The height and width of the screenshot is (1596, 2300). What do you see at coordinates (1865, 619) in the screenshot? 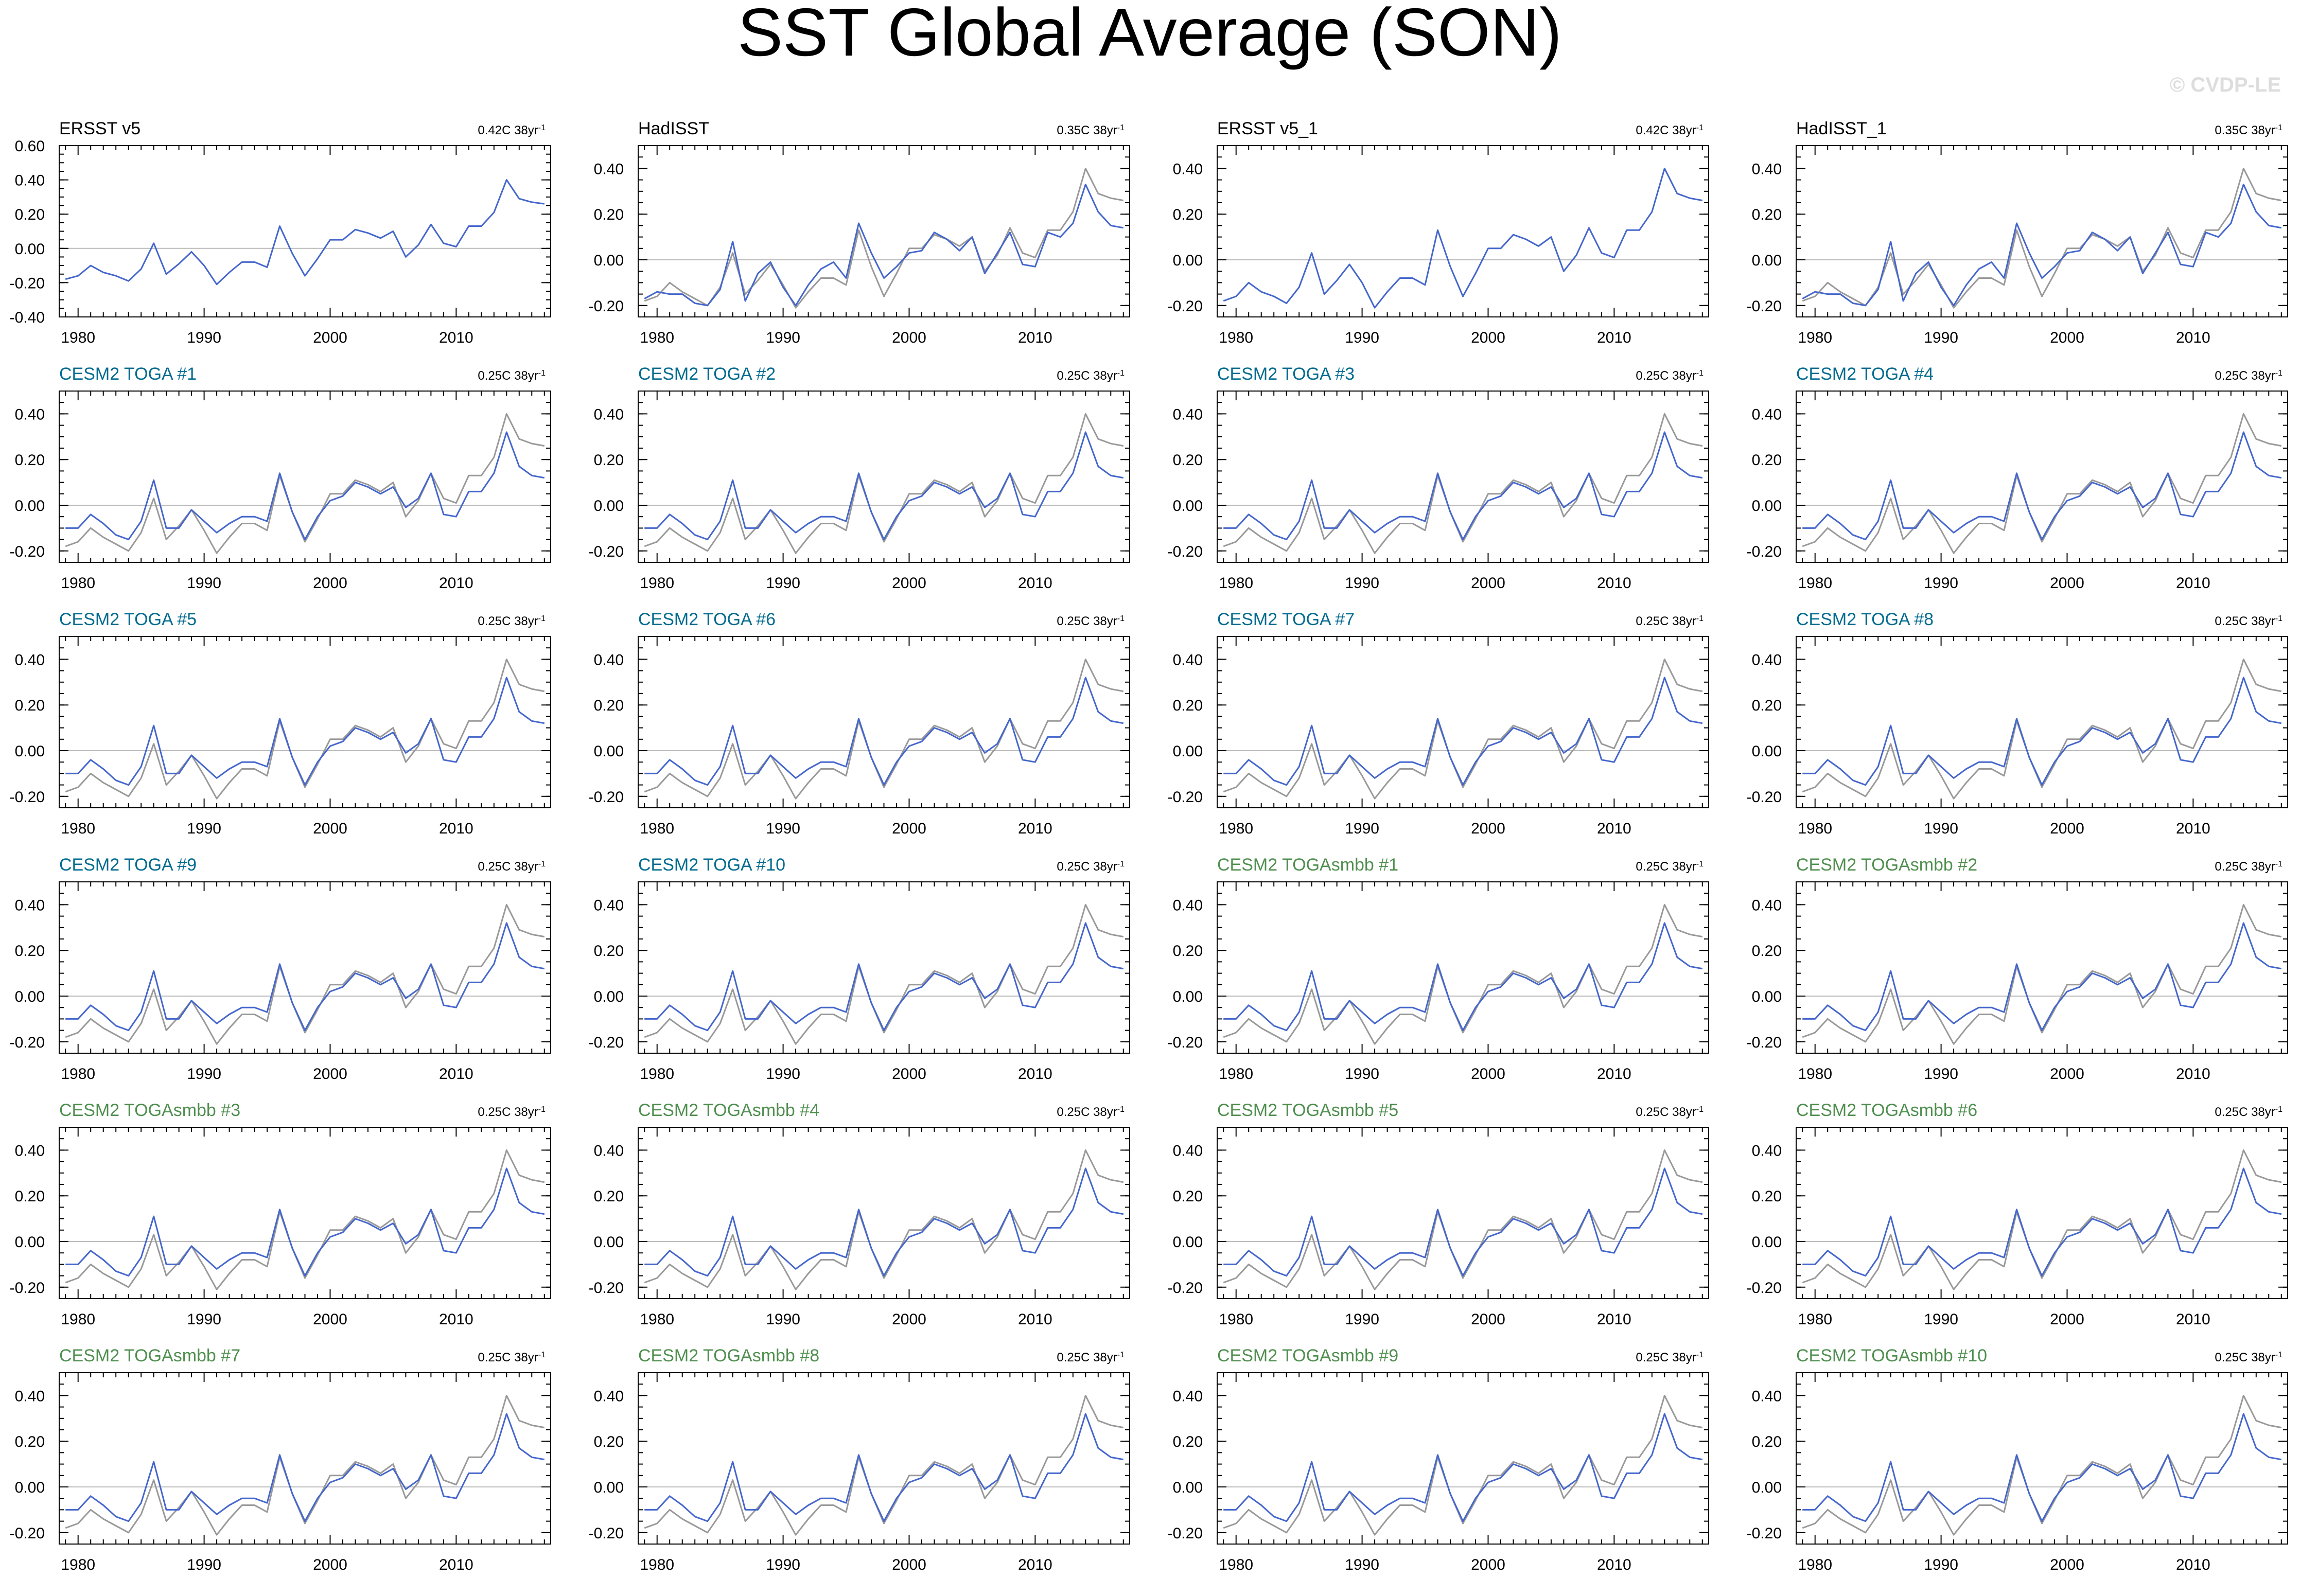
I see `panel-title: CESM2 TOGA #8` at bounding box center [1865, 619].